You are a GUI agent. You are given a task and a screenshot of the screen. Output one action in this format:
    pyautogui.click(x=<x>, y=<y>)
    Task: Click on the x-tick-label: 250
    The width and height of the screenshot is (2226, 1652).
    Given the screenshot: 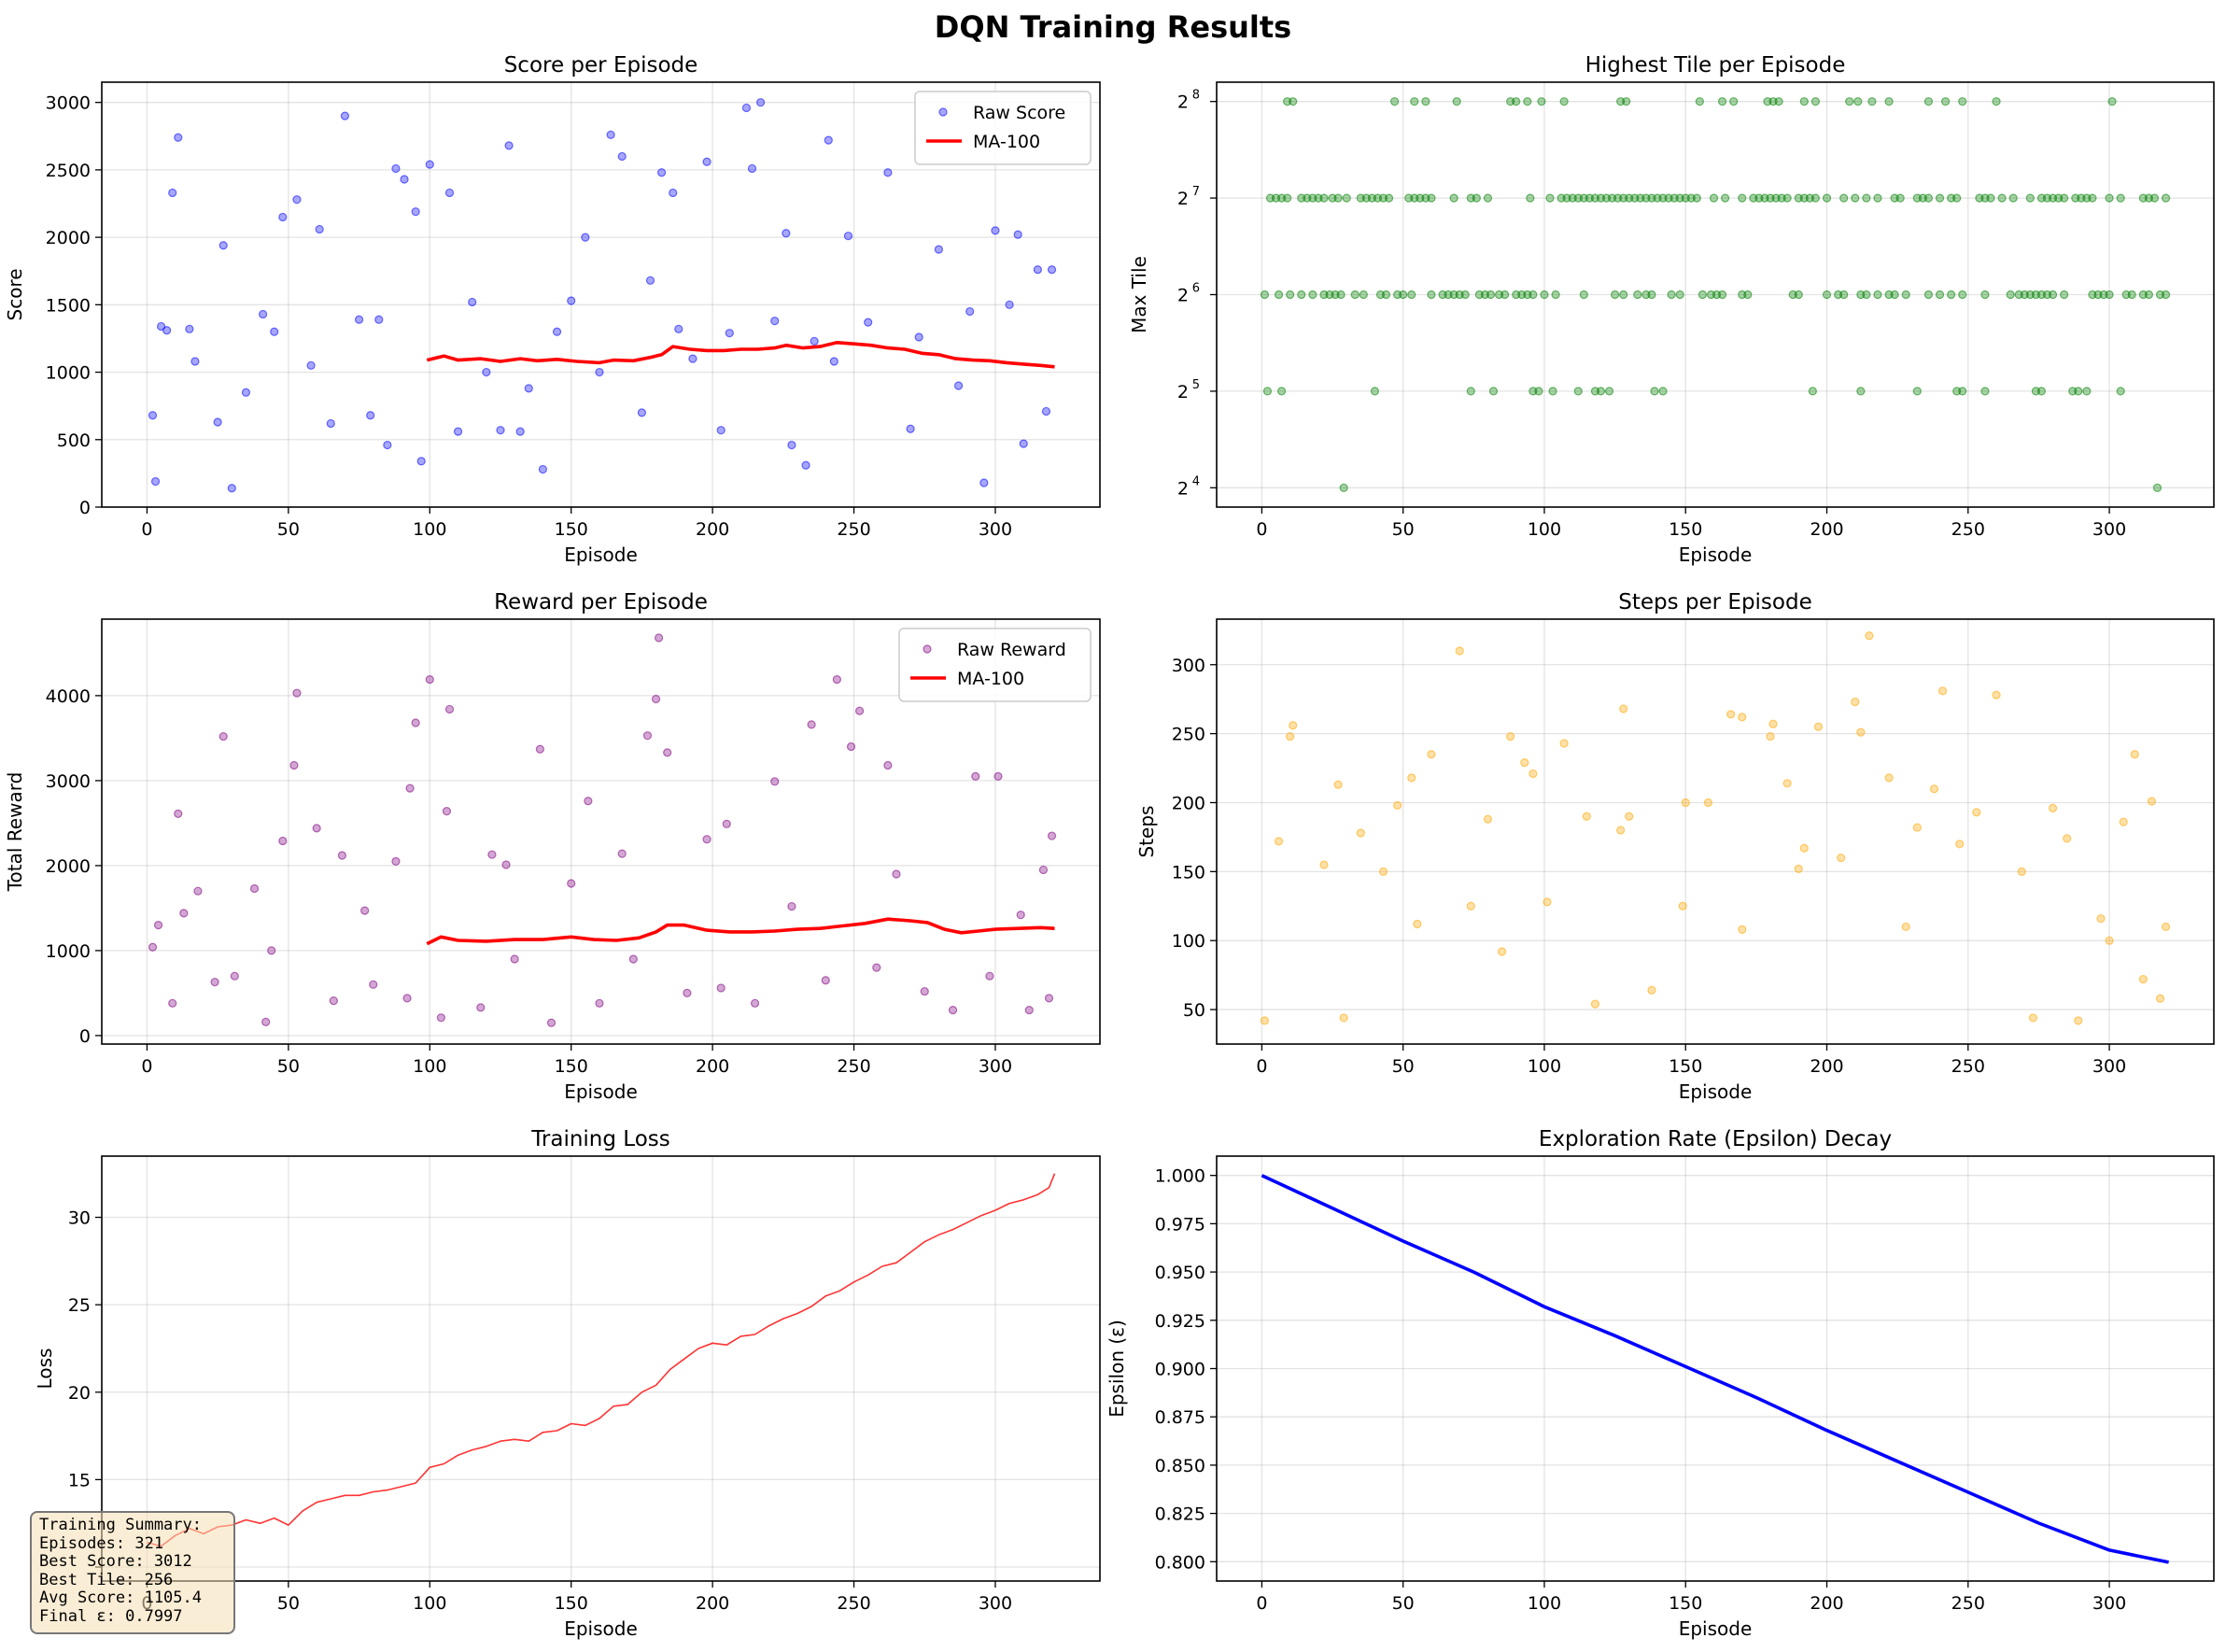 What is the action you would take?
    pyautogui.click(x=1968, y=529)
    